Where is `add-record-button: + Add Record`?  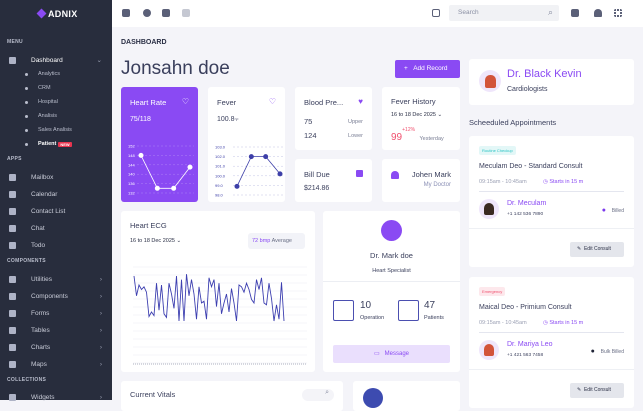
add-record-button: + Add Record is located at coordinates (427, 69).